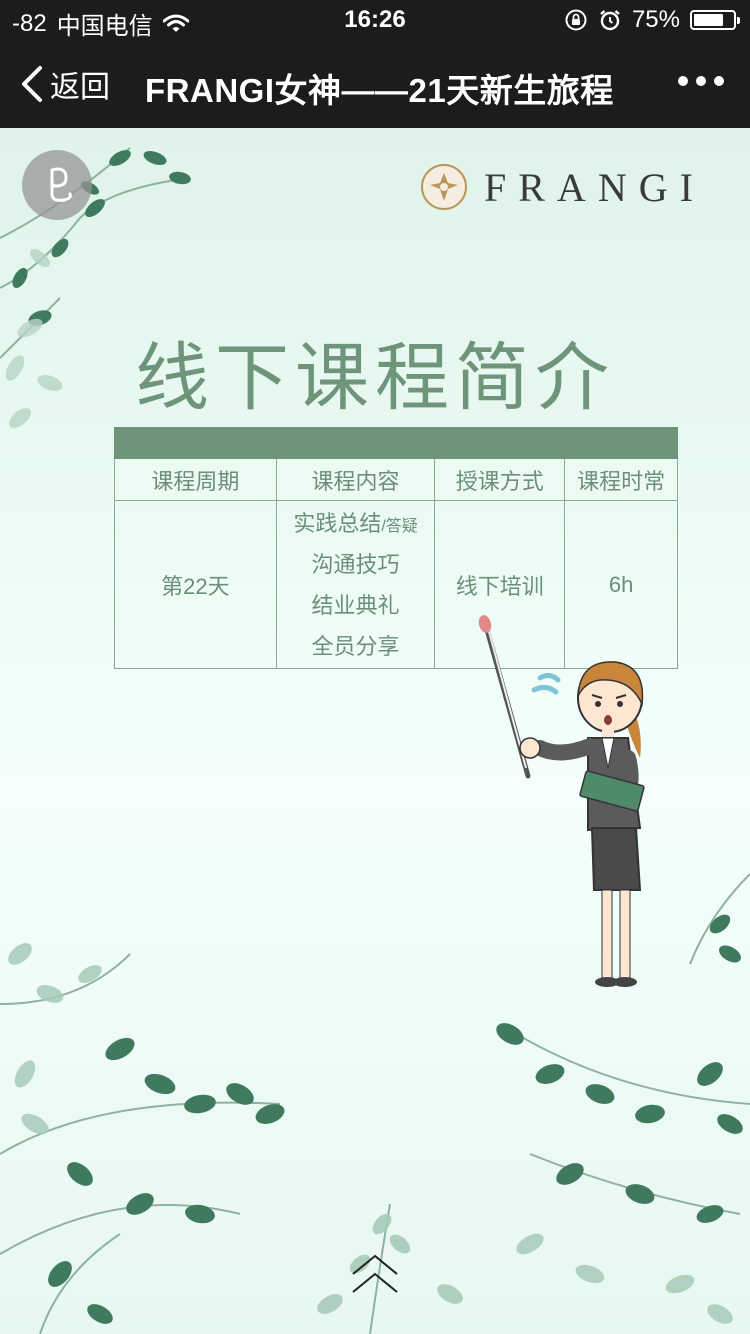  I want to click on back-button: 返回, so click(65, 84).